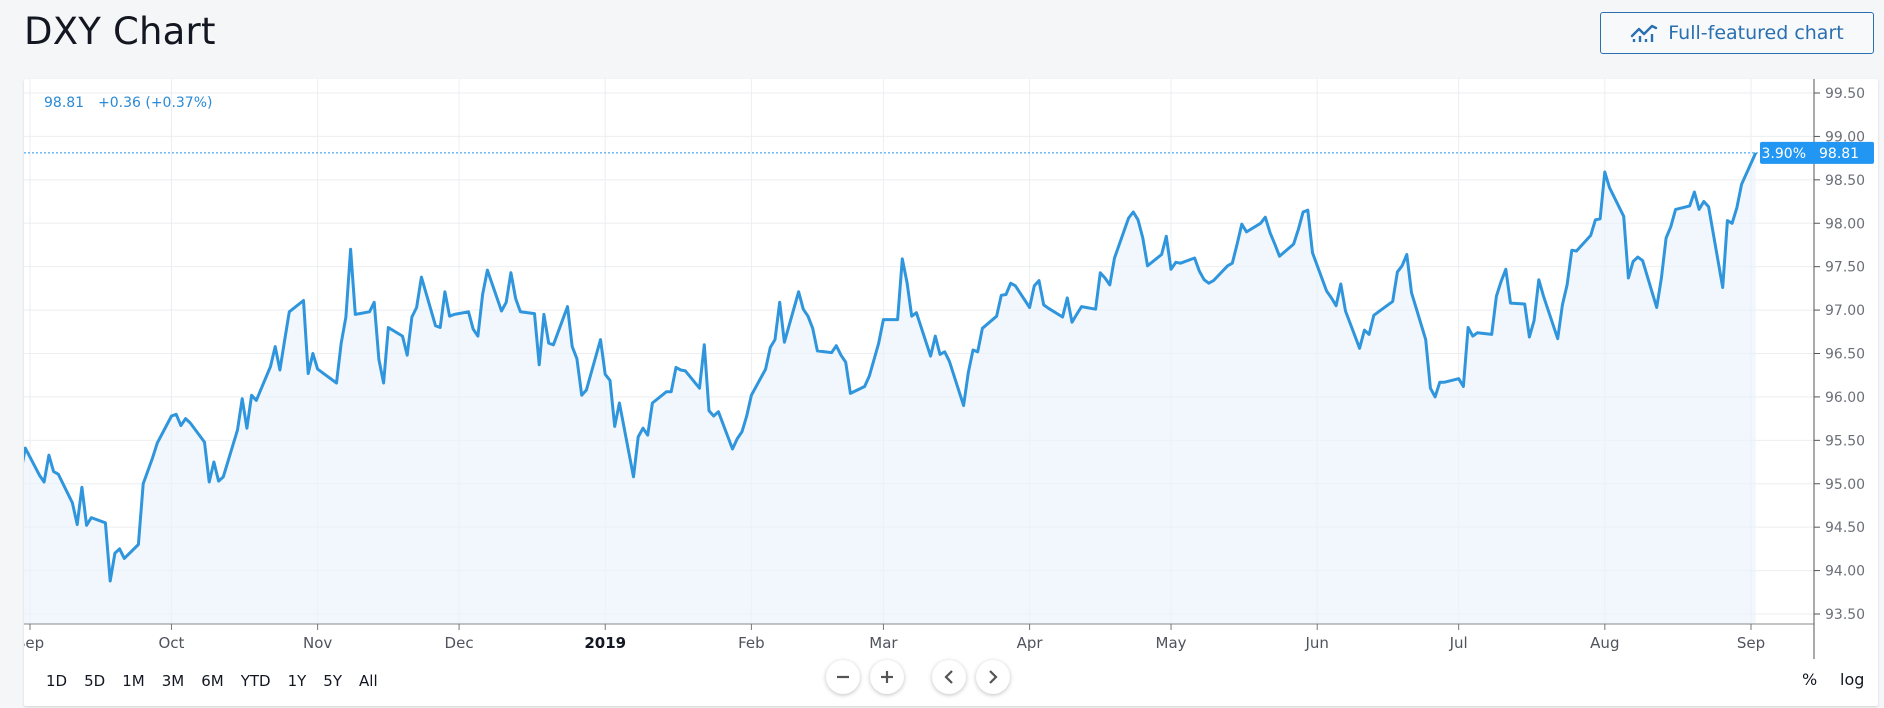 This screenshot has width=1884, height=708. Describe the element at coordinates (1845, 615) in the screenshot. I see `y-tick-label: 93.50` at that location.